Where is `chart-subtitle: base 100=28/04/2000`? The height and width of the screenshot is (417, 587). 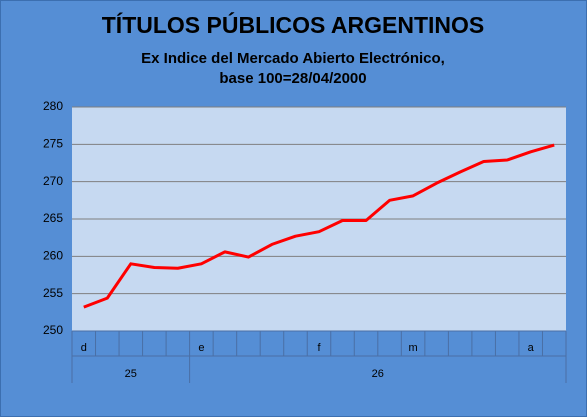 chart-subtitle: base 100=28/04/2000 is located at coordinates (292, 78).